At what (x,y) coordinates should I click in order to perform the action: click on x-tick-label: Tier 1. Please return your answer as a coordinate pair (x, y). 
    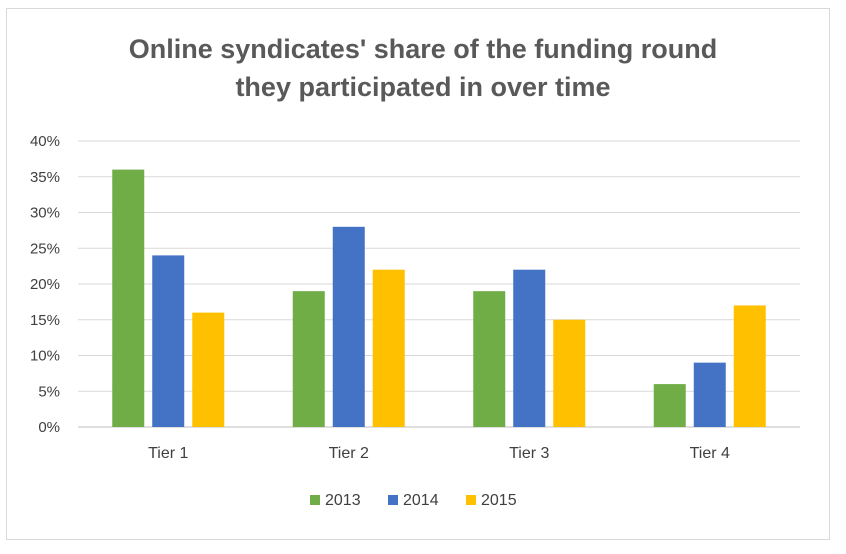
    Looking at the image, I should click on (168, 453).